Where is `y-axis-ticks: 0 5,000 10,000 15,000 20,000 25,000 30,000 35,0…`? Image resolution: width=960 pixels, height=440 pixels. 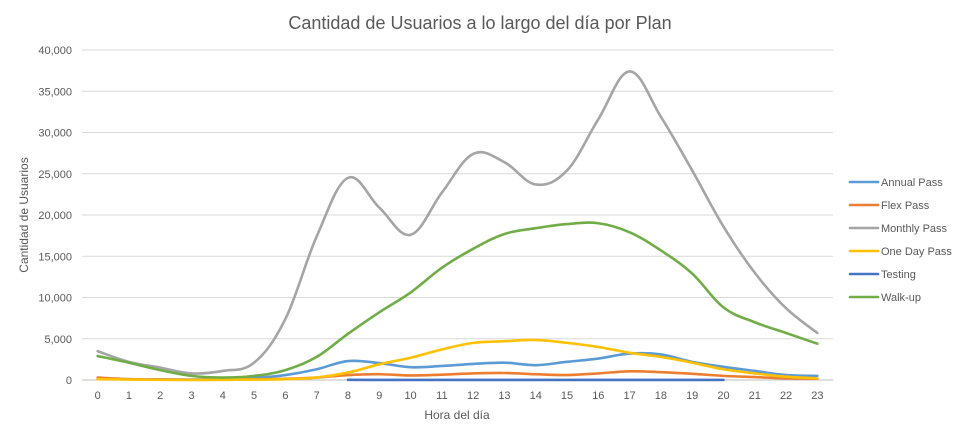
y-axis-ticks: 0 5,000 10,000 15,000 20,000 25,000 30,000 35,0… is located at coordinates (55, 216).